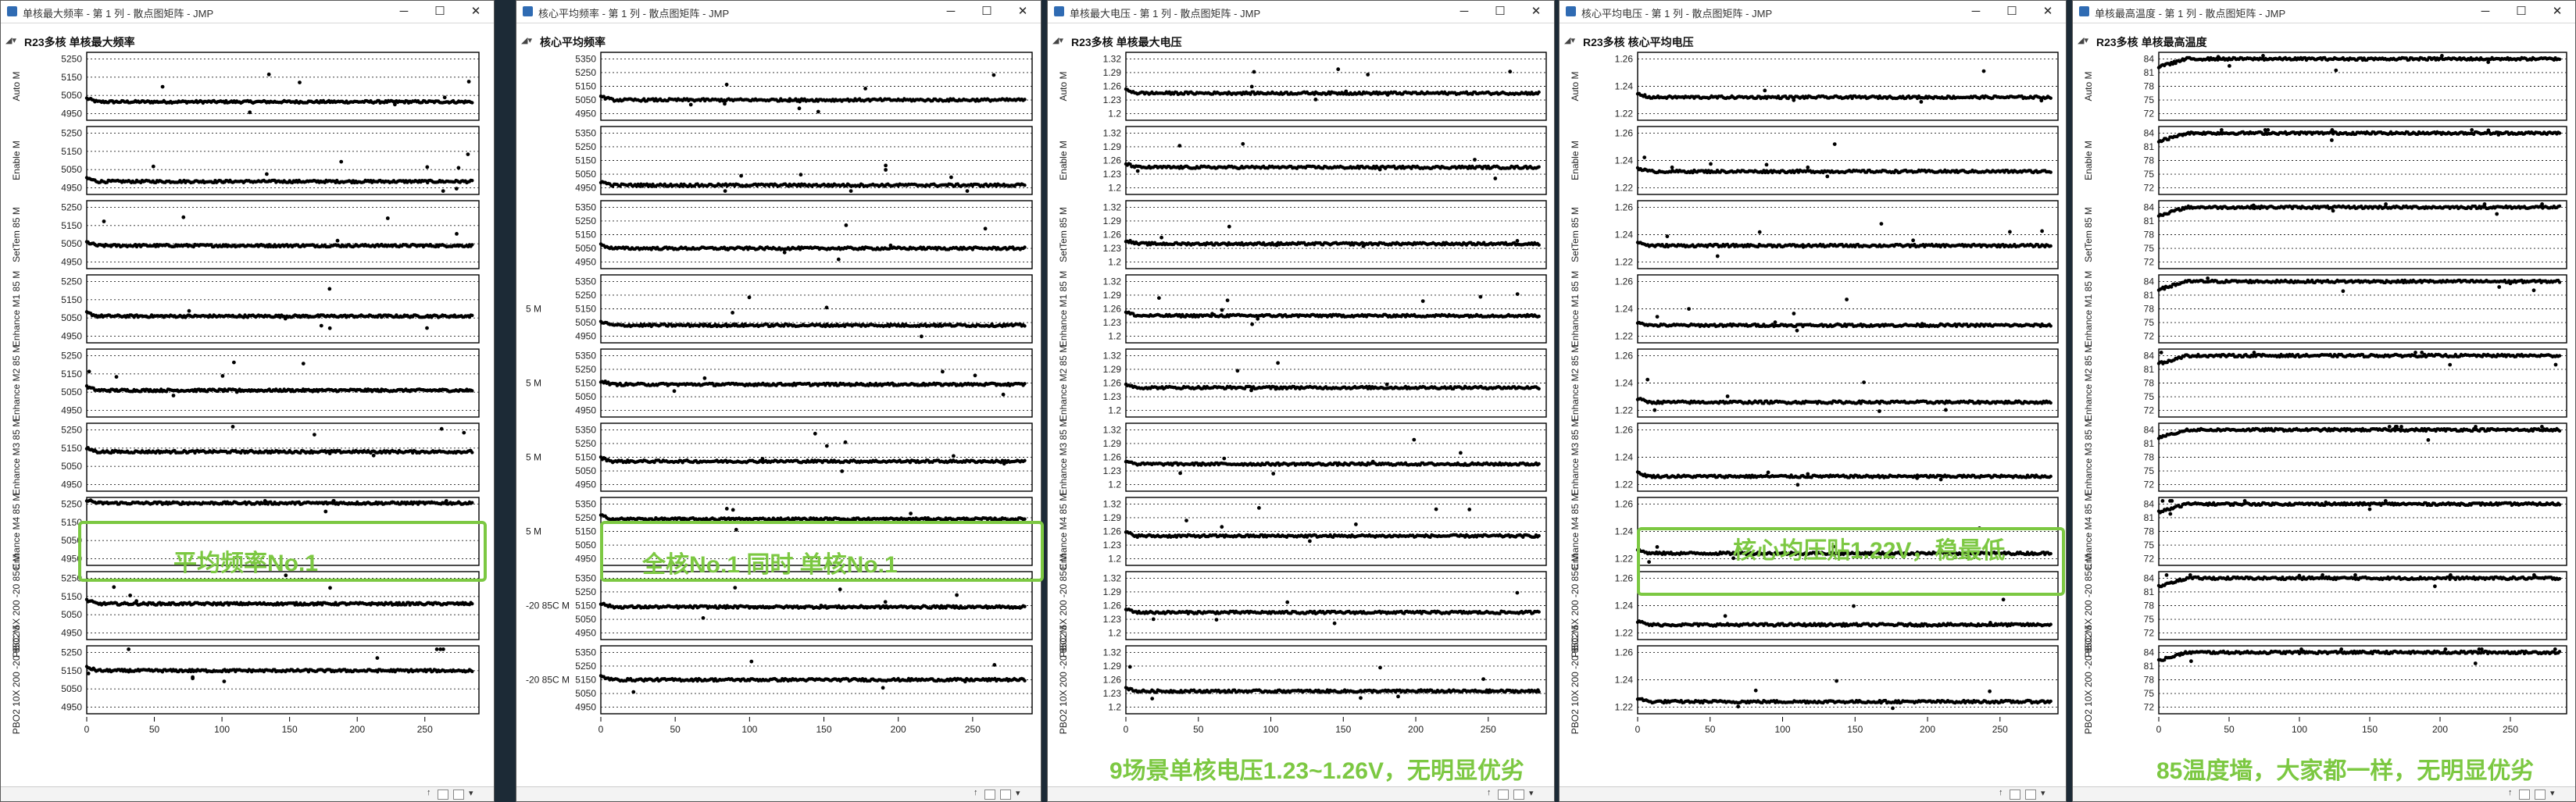 The width and height of the screenshot is (2576, 802). Describe the element at coordinates (443, 795) in the screenshot. I see `table-view-icon` at that location.